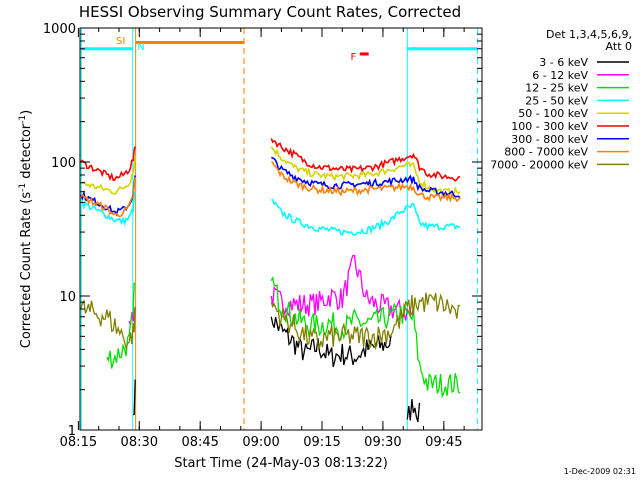 This screenshot has height=480, width=640. I want to click on x-axis-label: Start Time (24-May-03 08:13:22), so click(281, 463).